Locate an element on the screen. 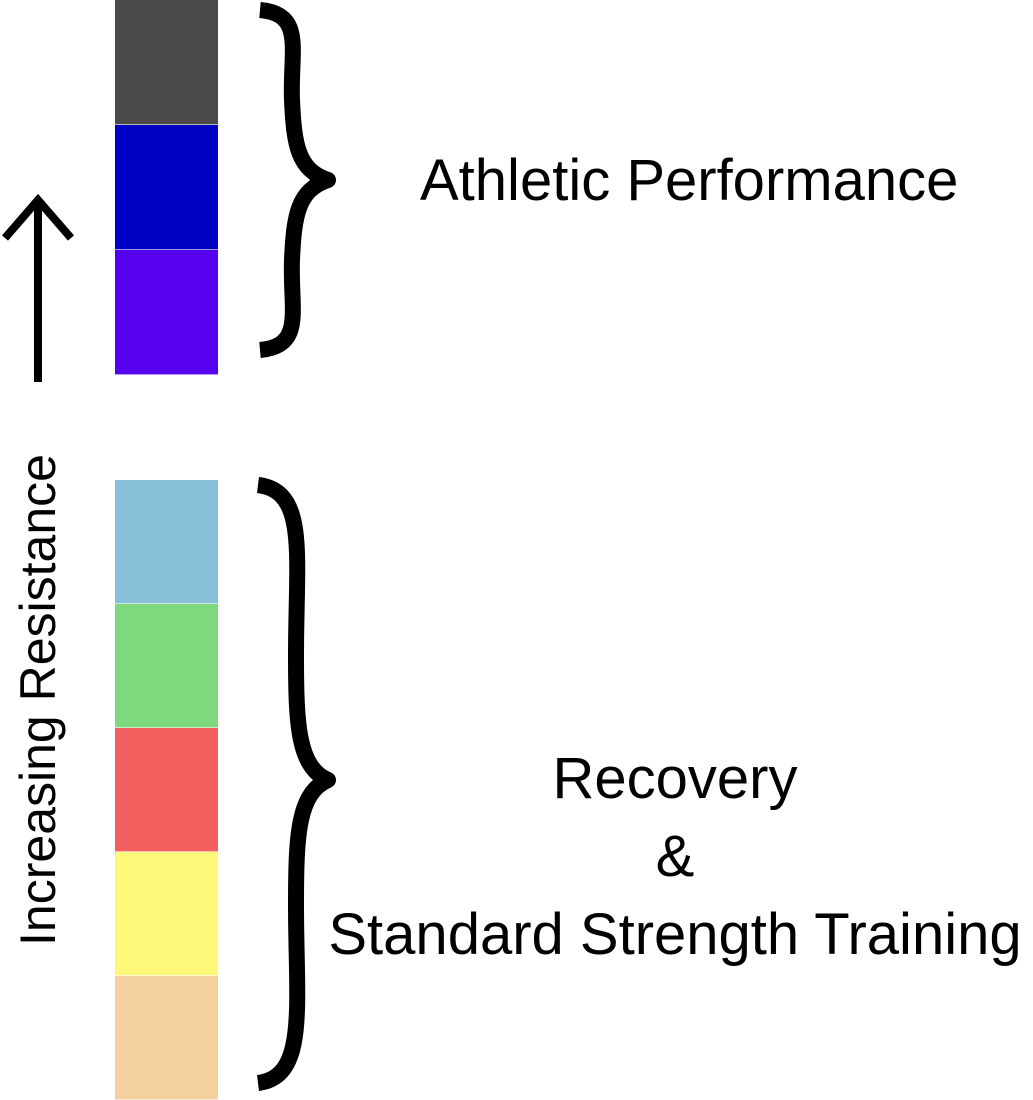 The image size is (1033, 1100). group-label-line: Athletic Performance is located at coordinates (689, 180).